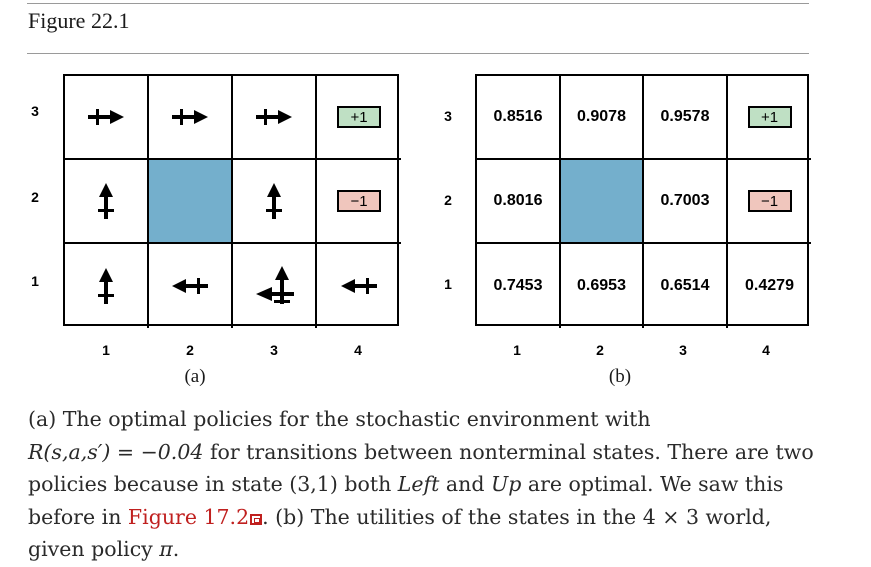  I want to click on figure-link: Figure 17.2, so click(188, 516).